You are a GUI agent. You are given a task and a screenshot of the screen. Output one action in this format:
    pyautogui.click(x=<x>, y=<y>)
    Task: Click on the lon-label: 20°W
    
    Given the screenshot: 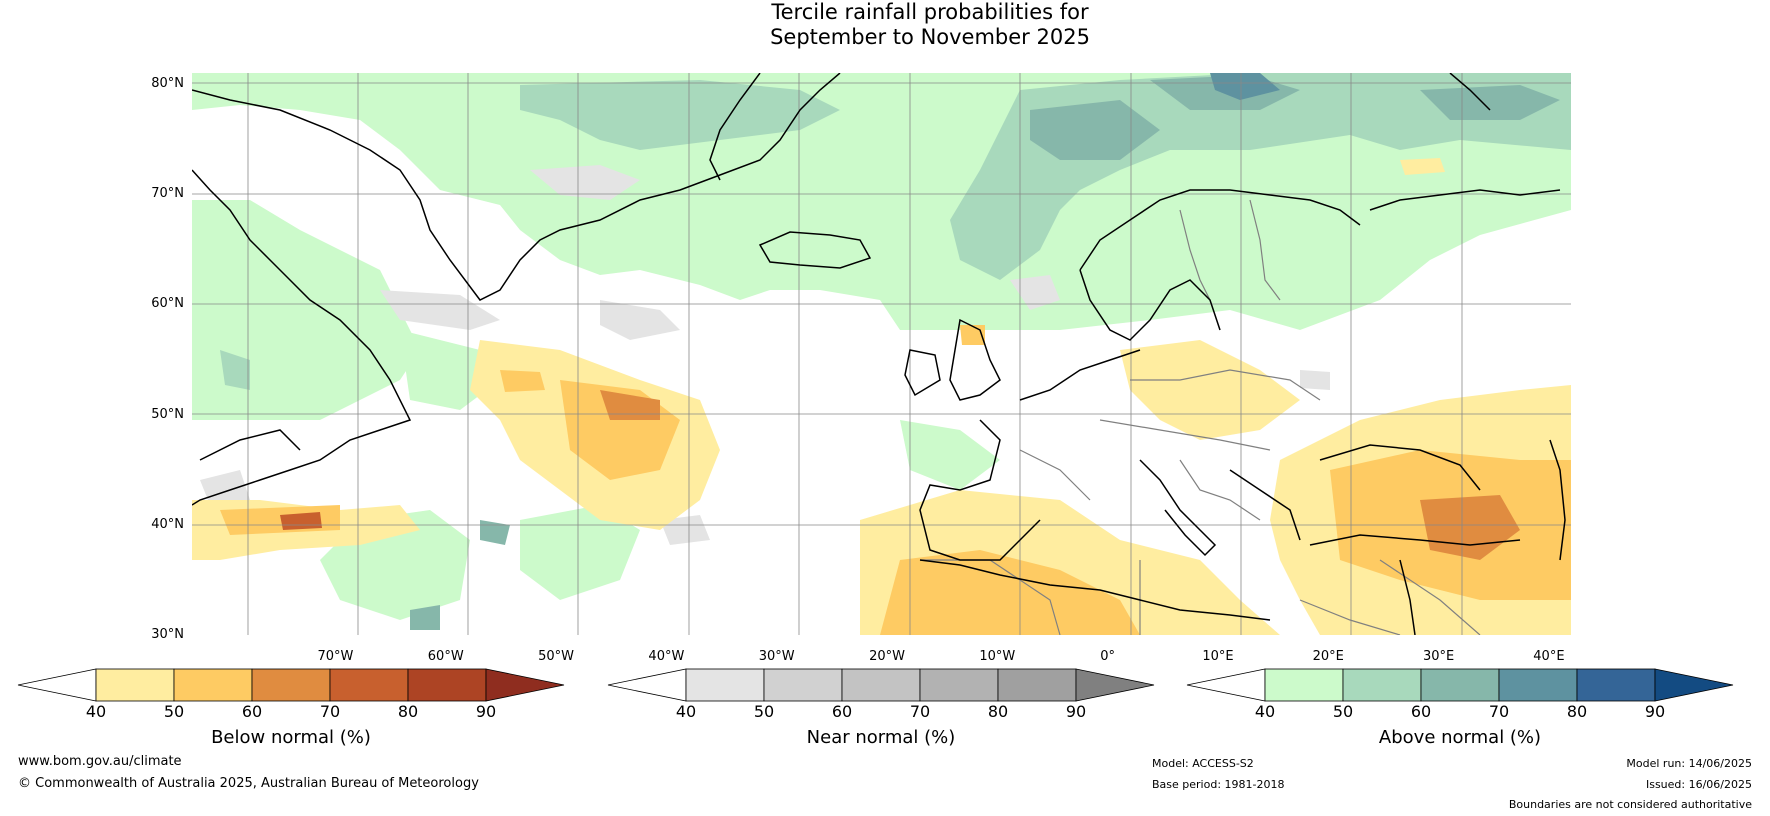 What is the action you would take?
    pyautogui.click(x=887, y=656)
    